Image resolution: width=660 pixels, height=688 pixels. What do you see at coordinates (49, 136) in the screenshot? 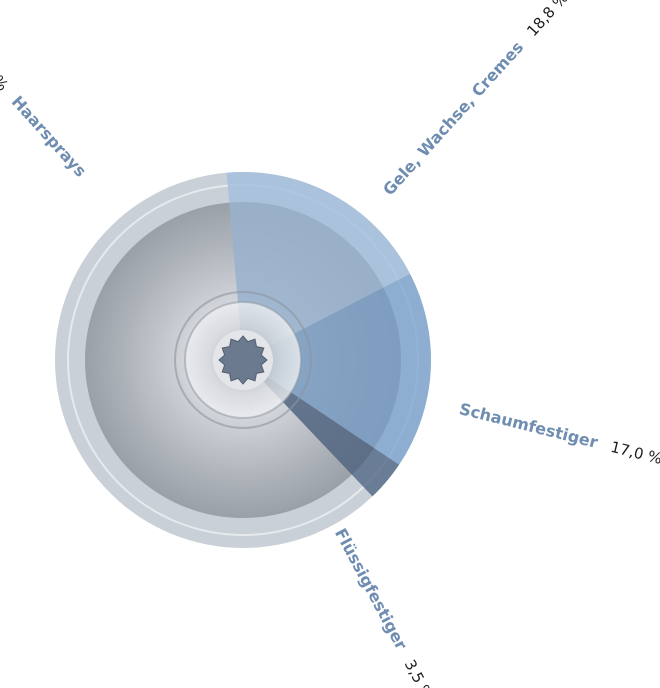
I see `category-label: Haarsprays` at bounding box center [49, 136].